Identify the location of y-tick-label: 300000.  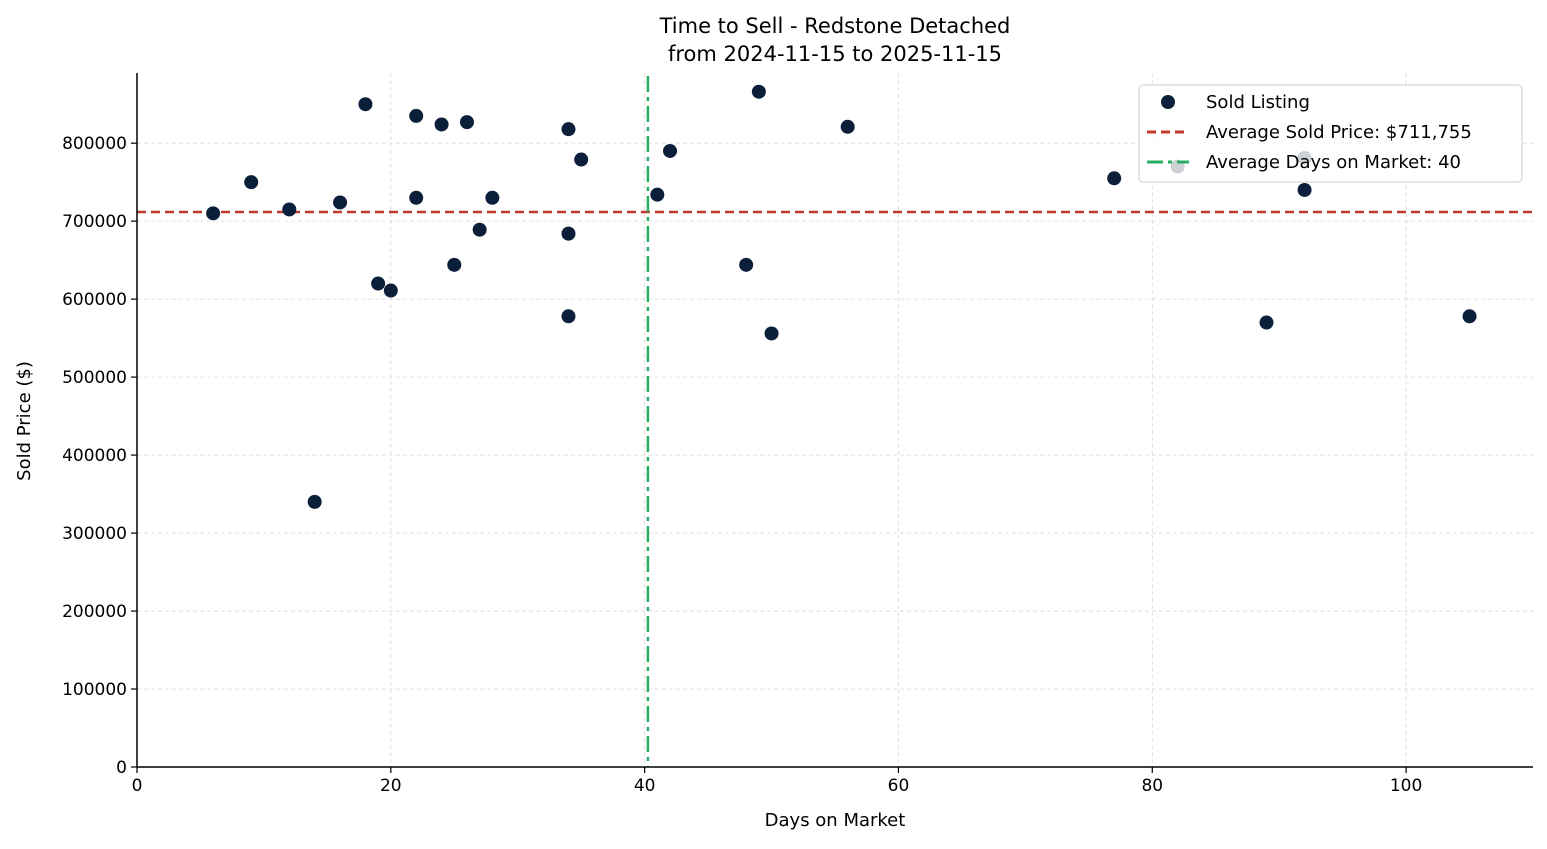
(94, 534).